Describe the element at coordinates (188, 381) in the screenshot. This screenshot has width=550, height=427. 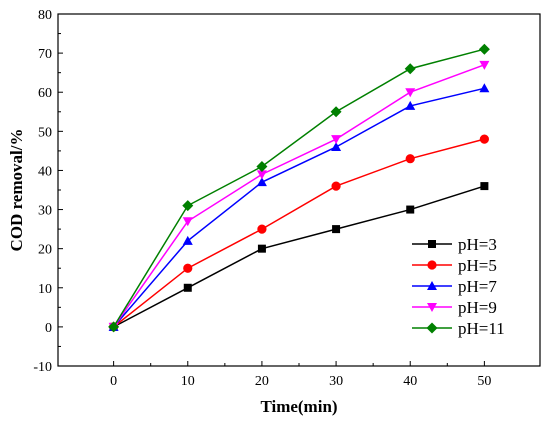
I see `x-tick-label: 10` at that location.